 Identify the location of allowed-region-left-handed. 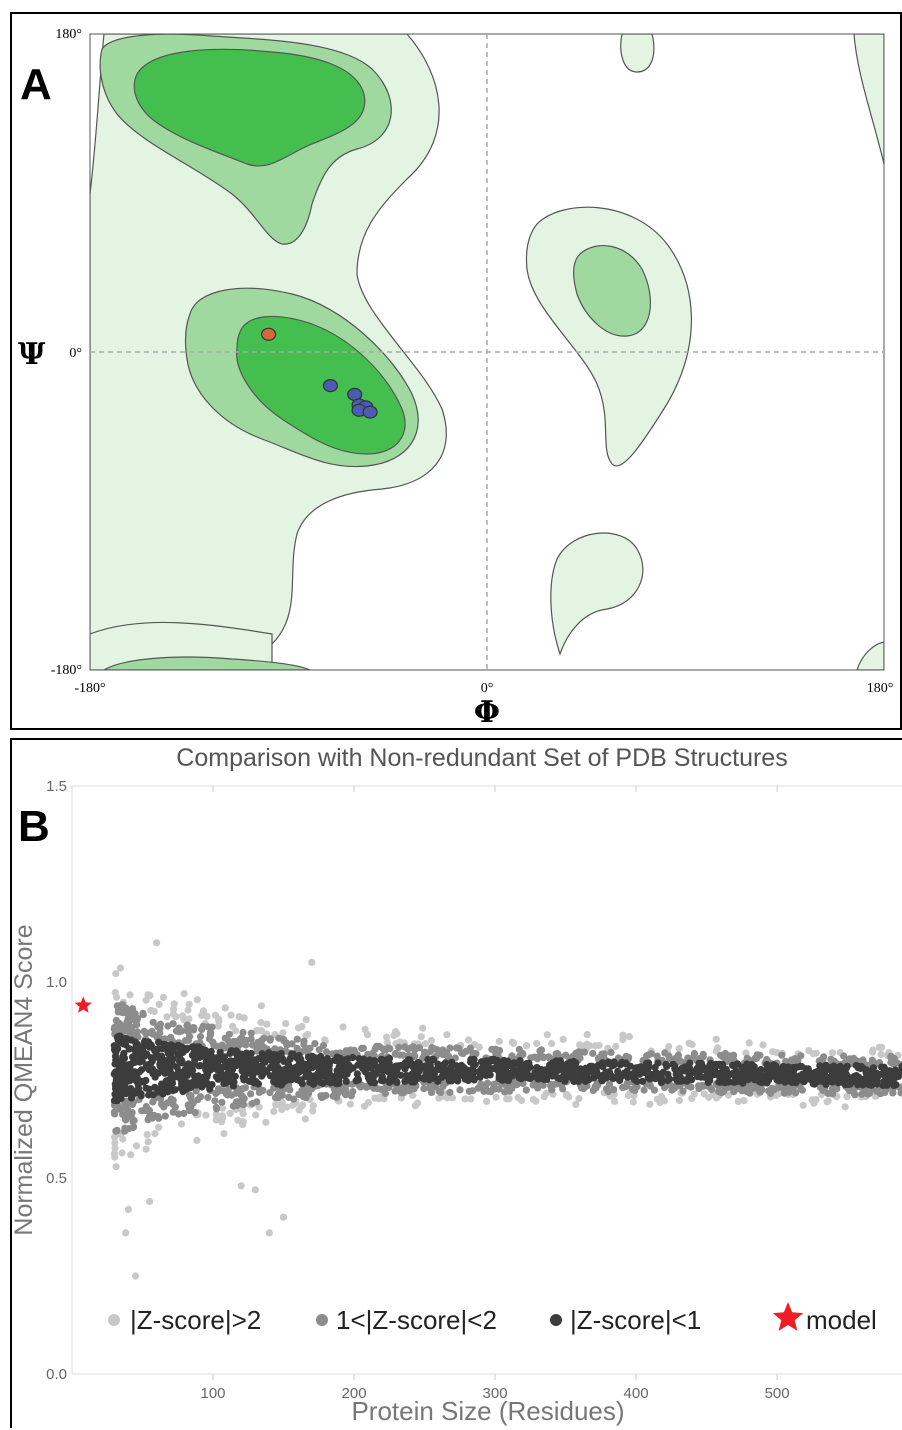
(612, 291).